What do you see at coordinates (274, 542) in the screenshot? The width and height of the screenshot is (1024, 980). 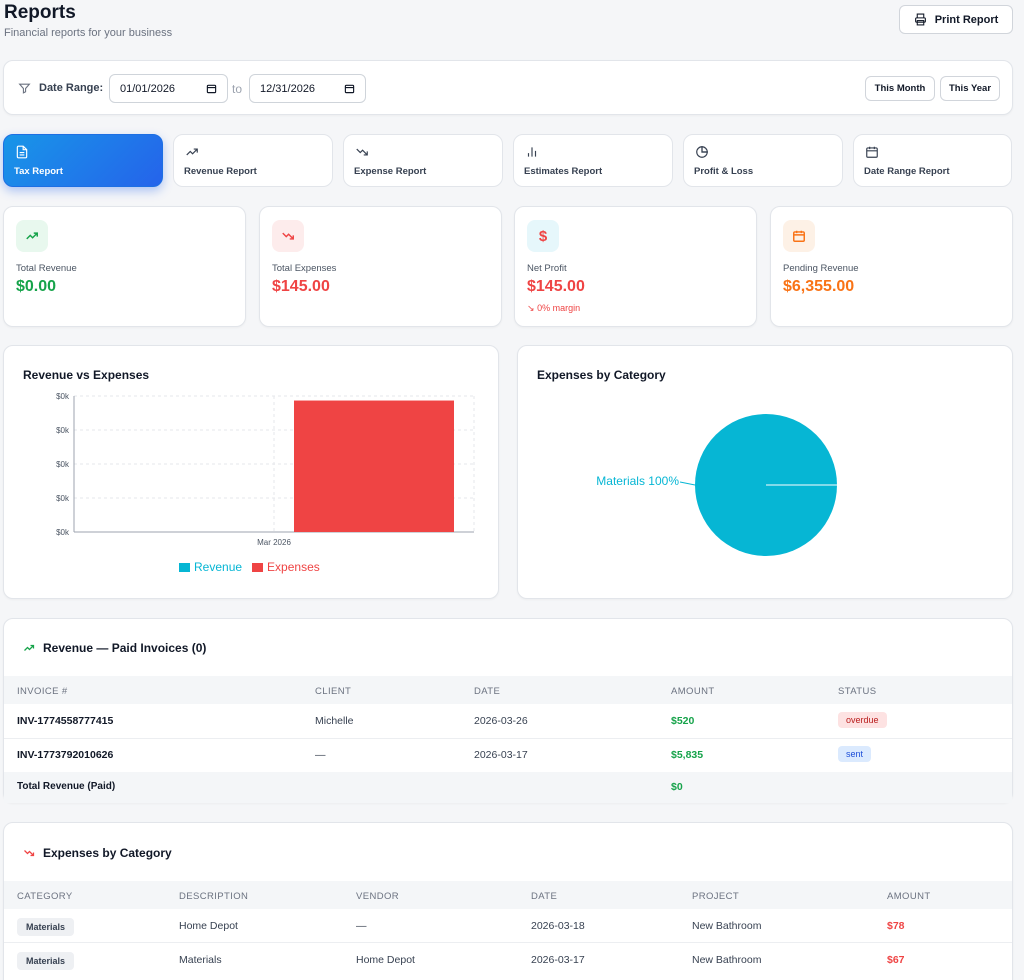 I see `x-tick-label: Mar 2026` at bounding box center [274, 542].